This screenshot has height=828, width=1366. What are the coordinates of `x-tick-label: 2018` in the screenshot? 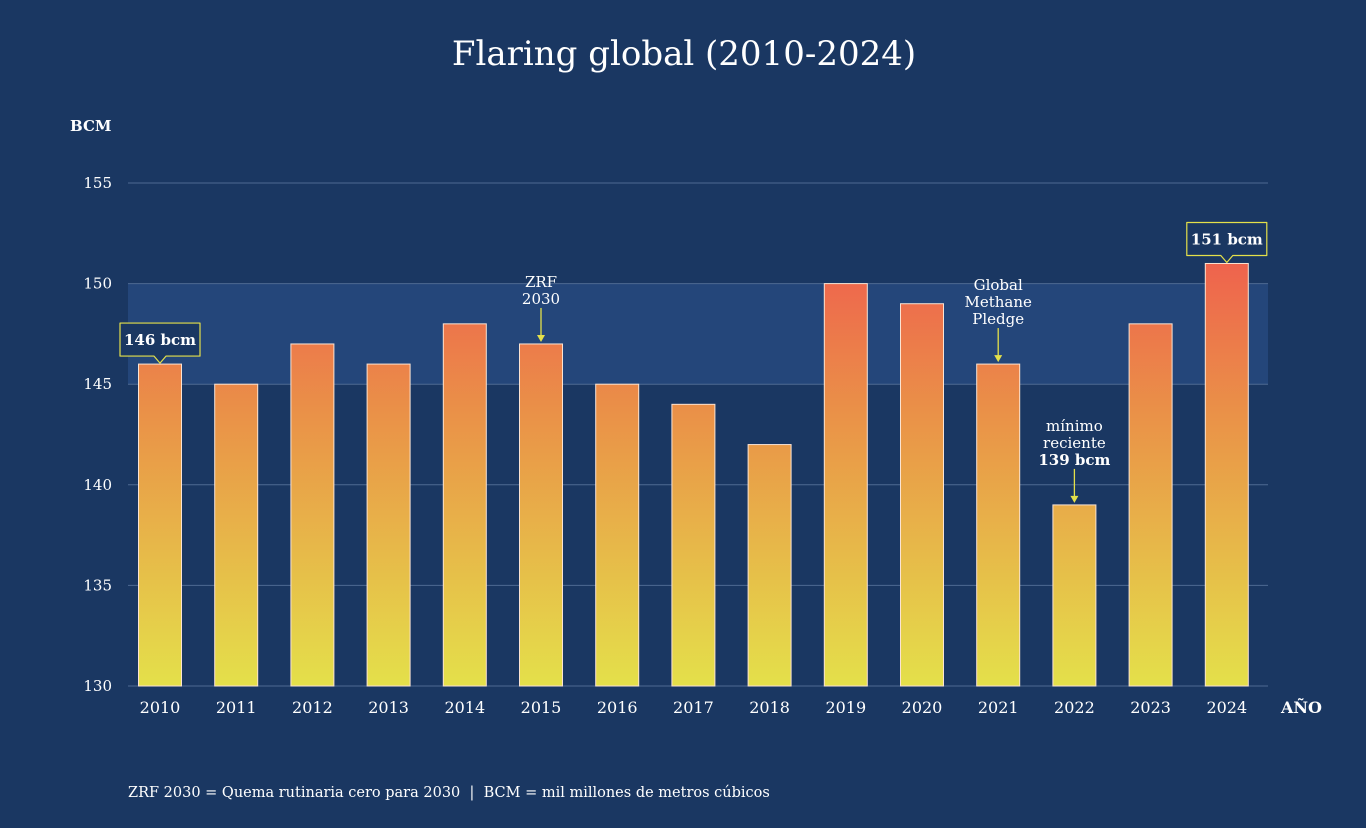 It's located at (769, 707).